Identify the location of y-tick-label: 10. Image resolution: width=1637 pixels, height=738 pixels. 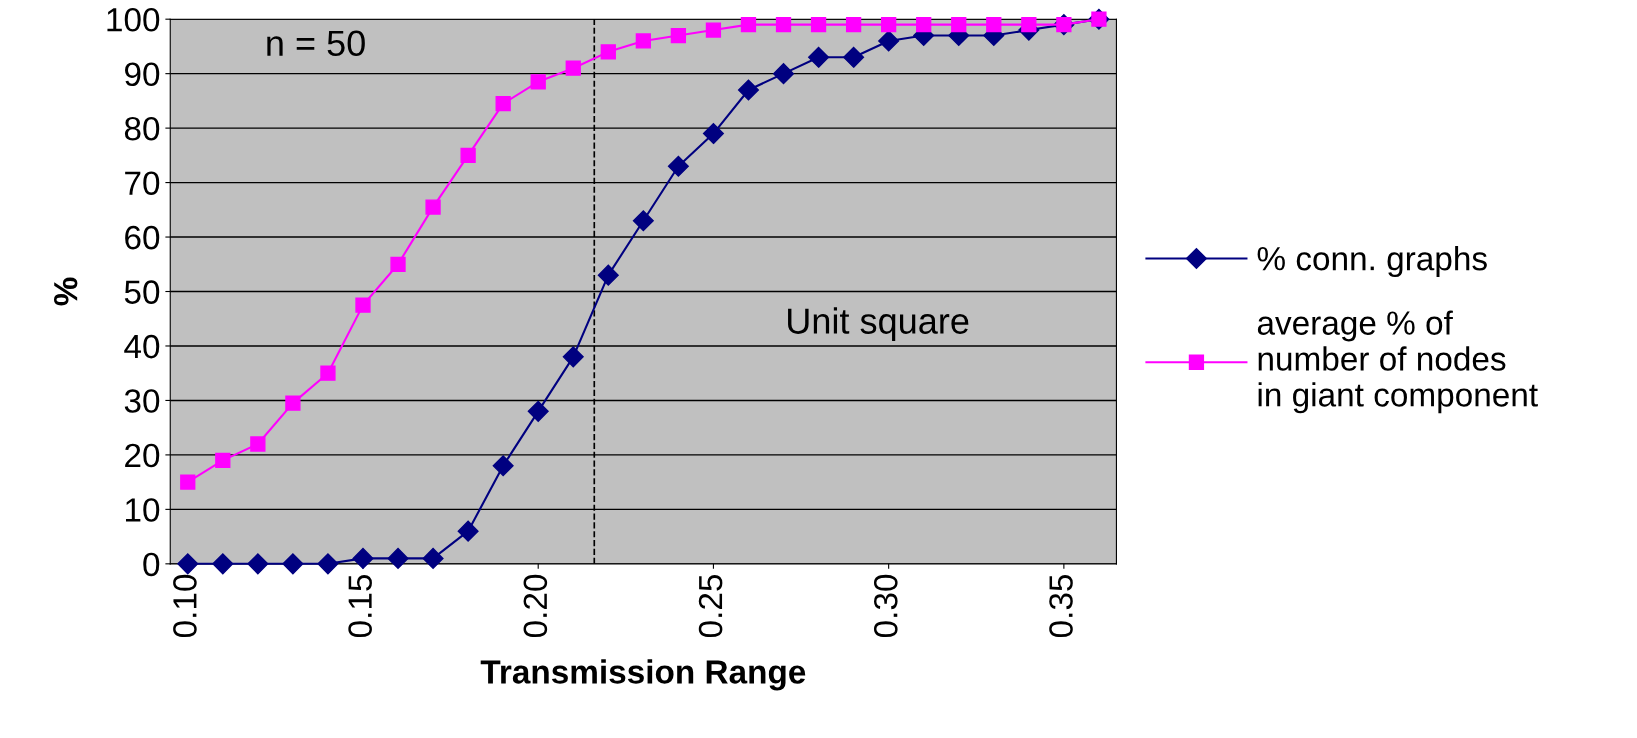
(142, 510).